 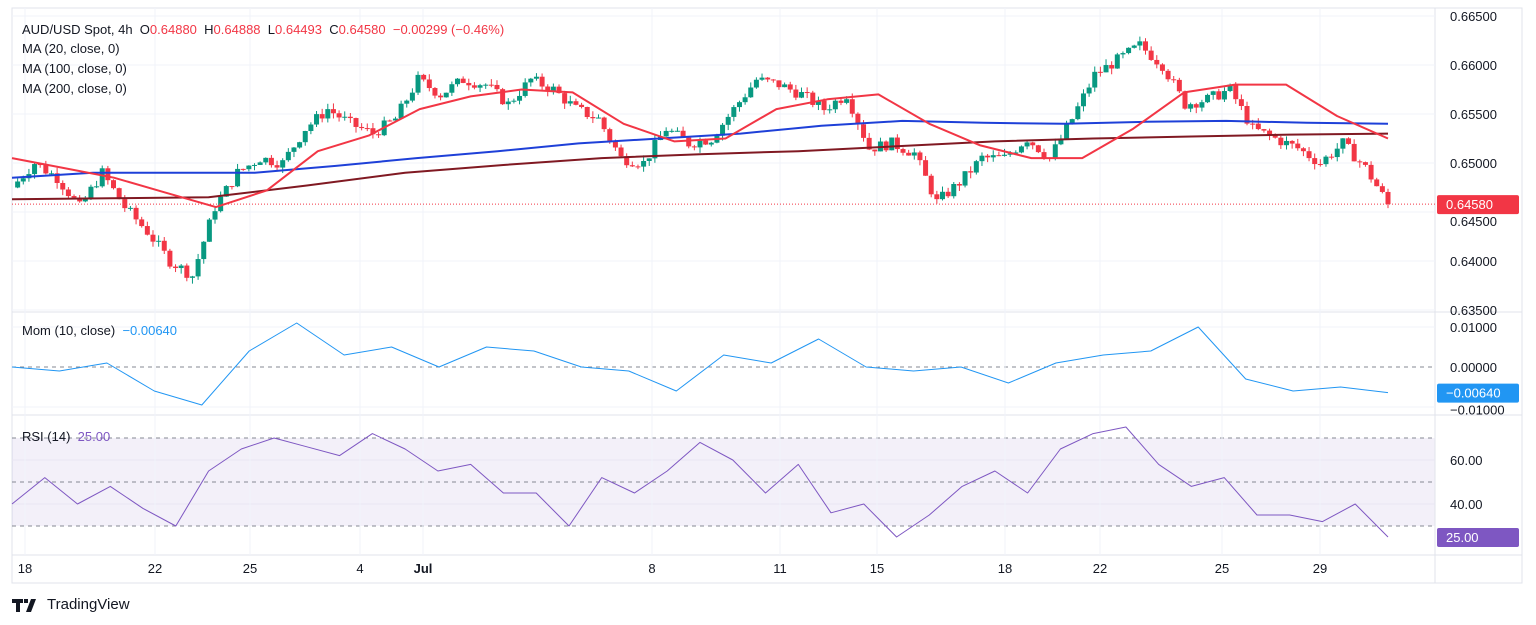 What do you see at coordinates (74, 88) in the screenshot?
I see `ma200-legend: MA (200, close, 0)` at bounding box center [74, 88].